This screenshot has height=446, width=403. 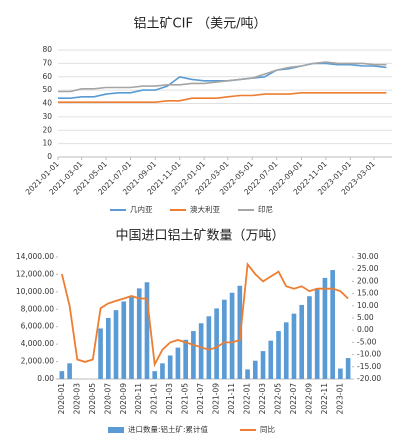 What do you see at coordinates (369, 378) in the screenshot?
I see `y2-tick-label: -20.00` at bounding box center [369, 378].